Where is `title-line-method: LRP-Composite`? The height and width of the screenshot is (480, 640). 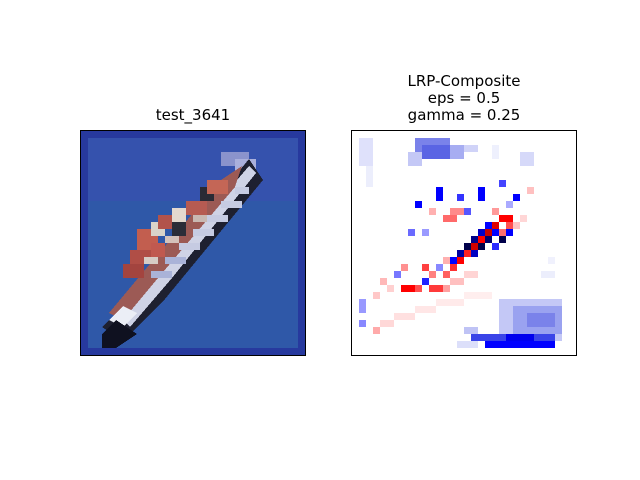 title-line-method: LRP-Composite is located at coordinates (464, 81).